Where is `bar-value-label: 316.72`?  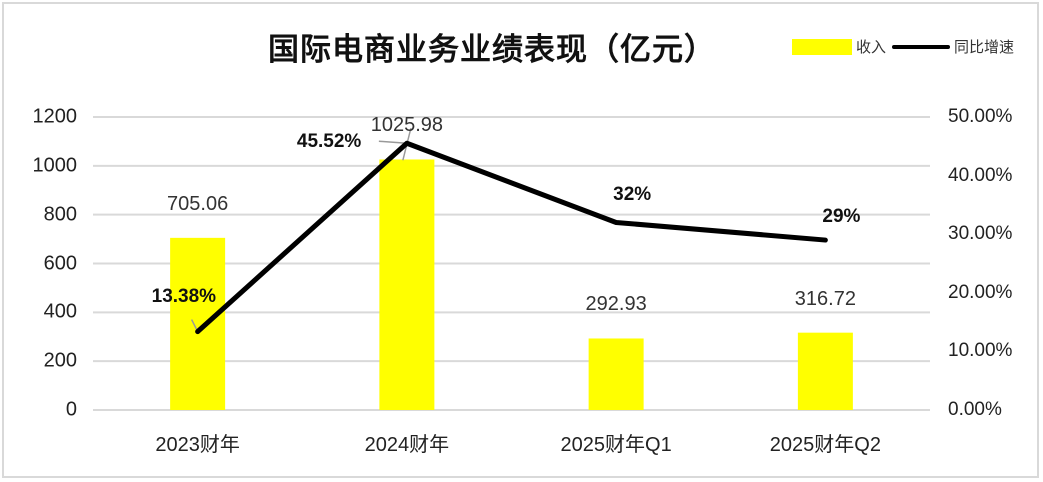 bar-value-label: 316.72 is located at coordinates (825, 298).